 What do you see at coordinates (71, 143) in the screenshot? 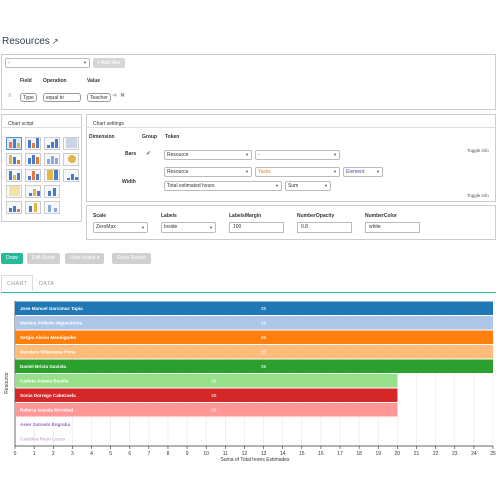
I see `chart-thumb-table` at bounding box center [71, 143].